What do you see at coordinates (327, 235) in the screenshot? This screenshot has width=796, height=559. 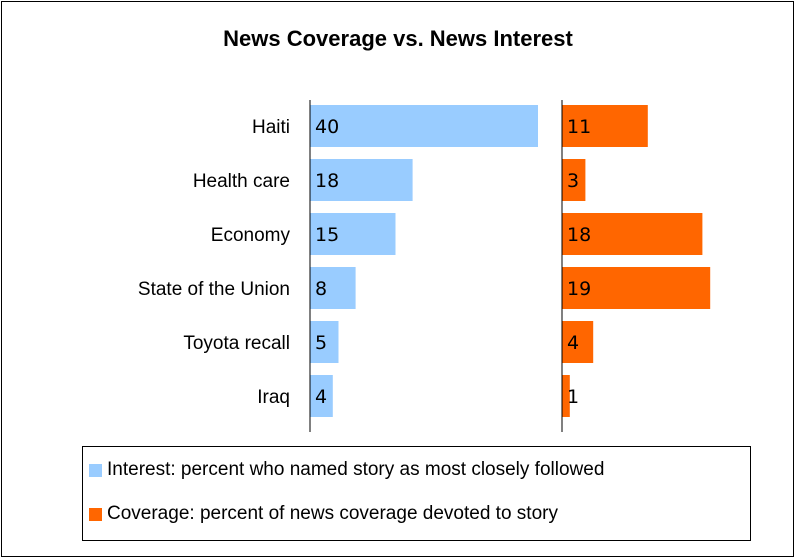 I see `interest-value-label-economy: 15` at bounding box center [327, 235].